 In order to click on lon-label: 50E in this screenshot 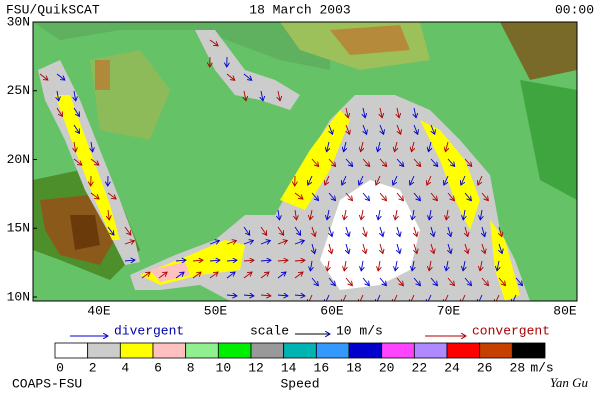, I will do `click(216, 310)`.